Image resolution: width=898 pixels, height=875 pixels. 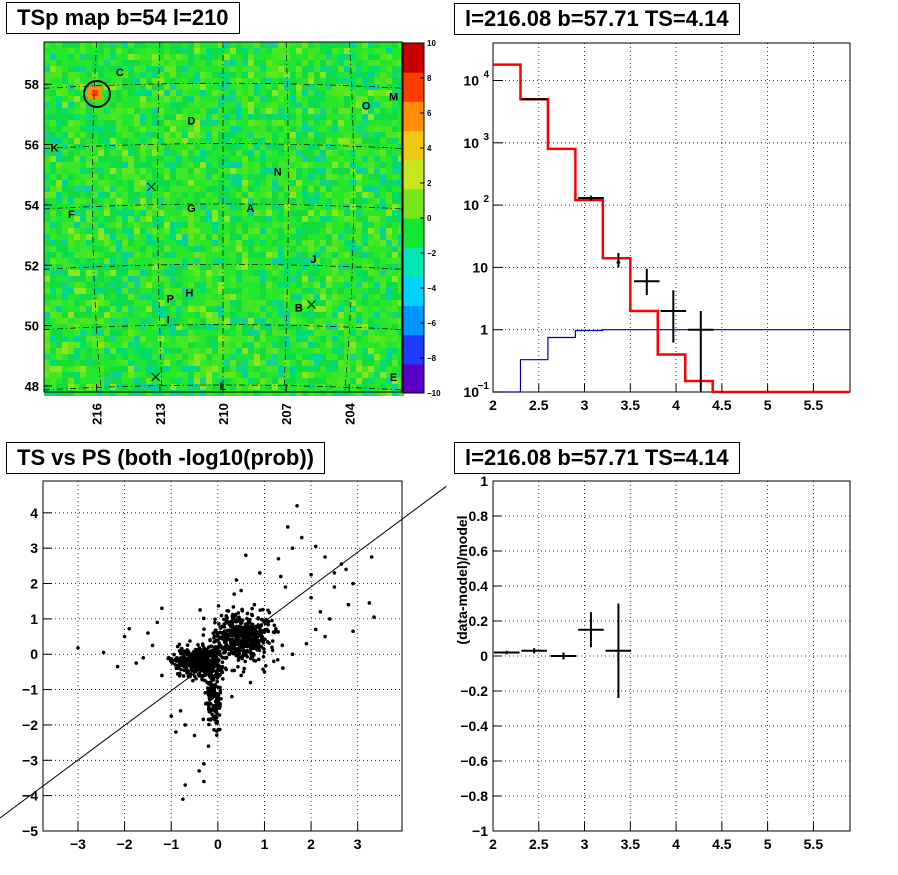 What do you see at coordinates (96, 93) in the screenshot?
I see `tsmap-candidate-circle` at bounding box center [96, 93].